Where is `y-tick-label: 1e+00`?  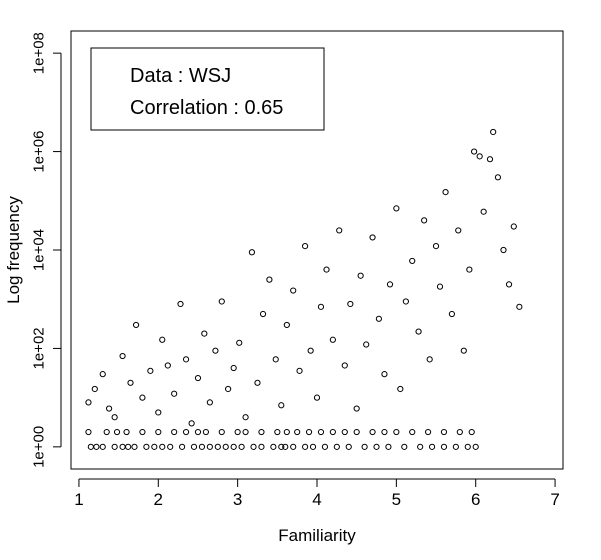 y-tick-label: 1e+00 is located at coordinates (39, 447).